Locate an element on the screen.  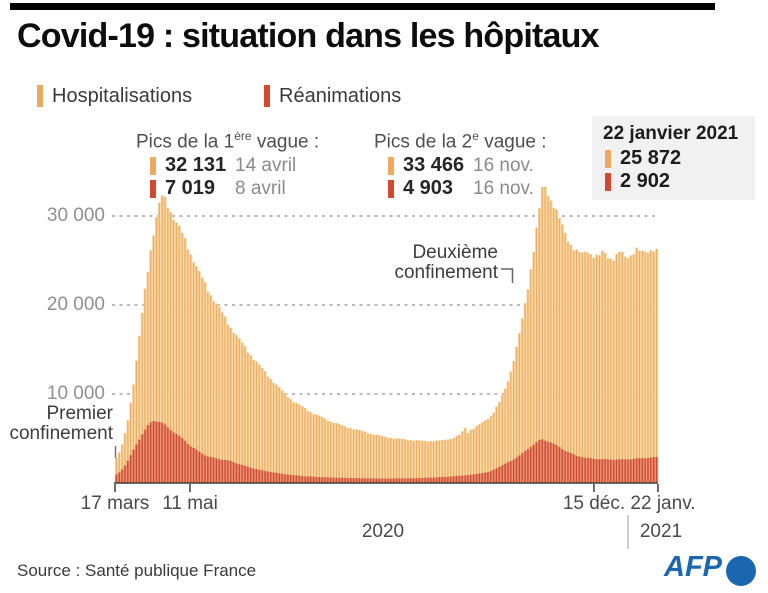
peak-value: 4 903 is located at coordinates (428, 188).